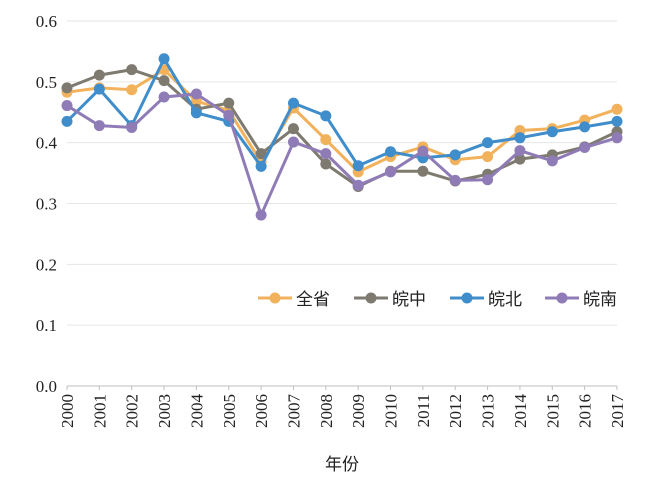 The height and width of the screenshot is (484, 650). Describe the element at coordinates (600, 300) in the screenshot. I see `legend-label: 皖南` at that location.